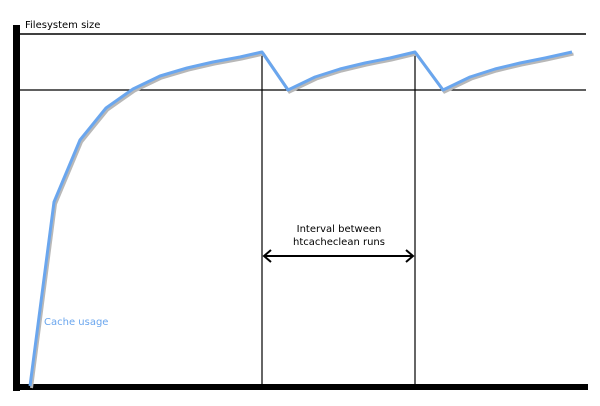 Image resolution: width=600 pixels, height=406 pixels. Describe the element at coordinates (76, 322) in the screenshot. I see `series-label: Cache usage` at that location.